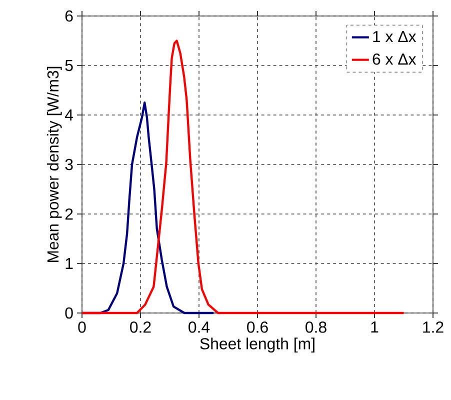 Image resolution: width=451 pixels, height=400 pixels. What do you see at coordinates (54, 164) in the screenshot?
I see `y-axis-title: Mean power density [W/m3]` at bounding box center [54, 164].